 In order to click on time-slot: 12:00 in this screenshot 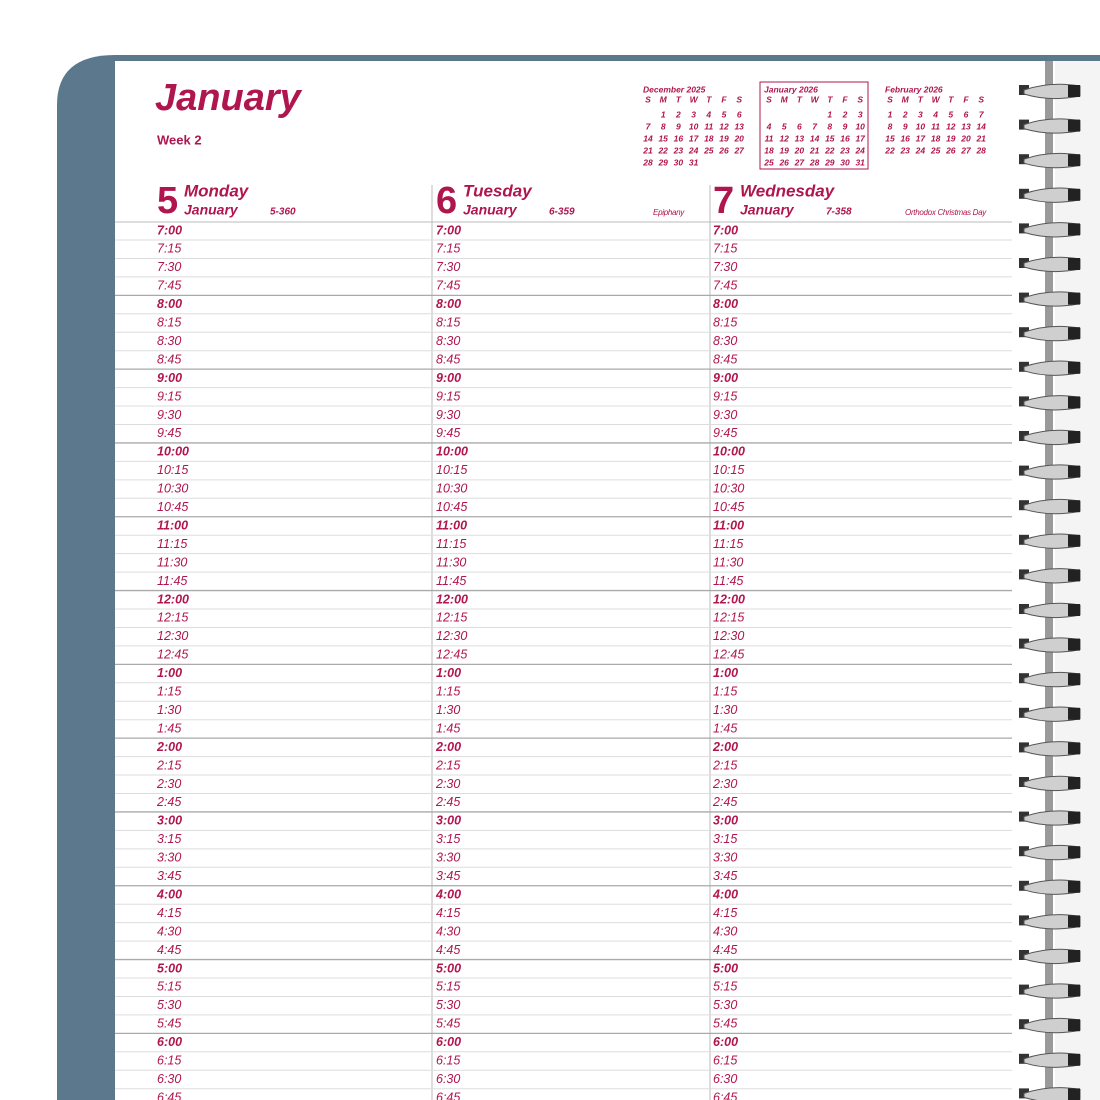, I will do `click(452, 599)`.